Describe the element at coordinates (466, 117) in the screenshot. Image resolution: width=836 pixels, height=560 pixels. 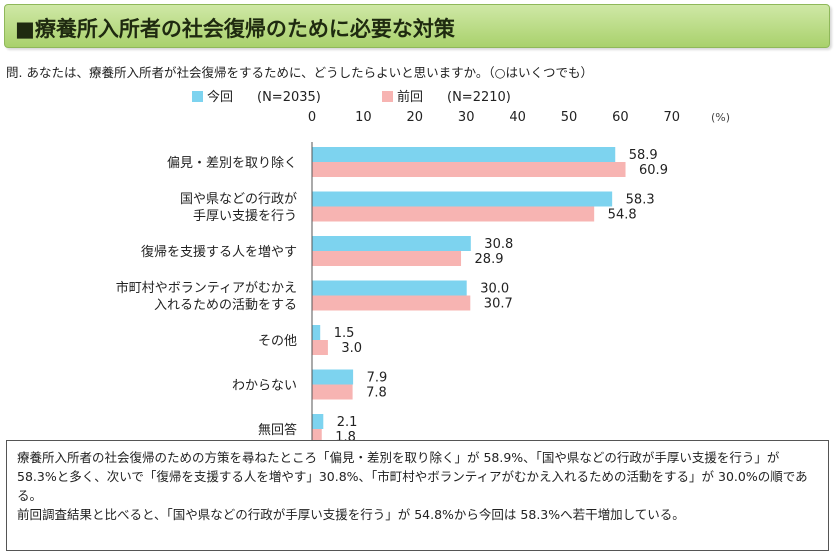
I see `x-tick-label: 30` at that location.